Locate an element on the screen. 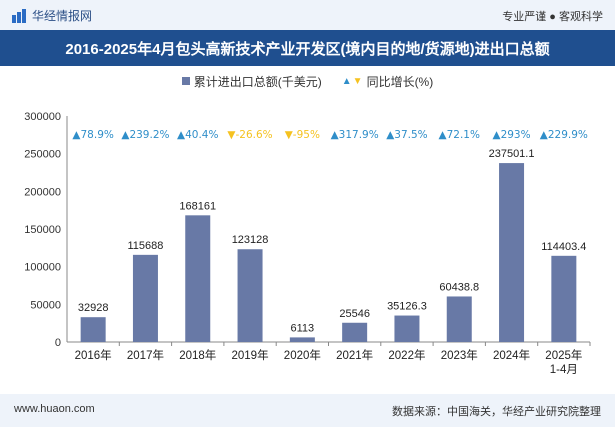  x-tick-label: 2016年 is located at coordinates (93, 355).